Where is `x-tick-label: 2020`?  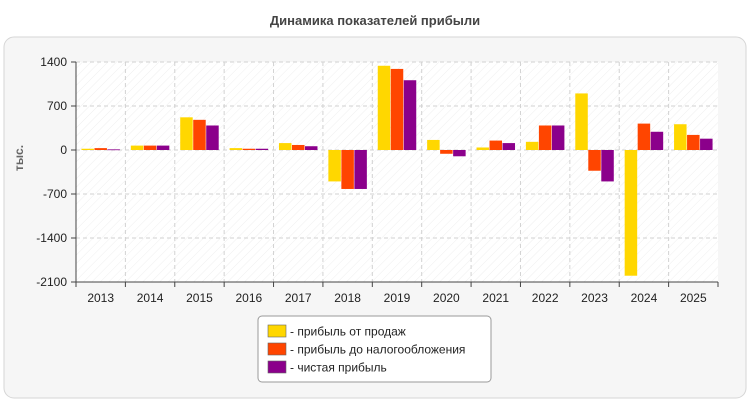
x-tick-label: 2020 is located at coordinates (446, 298).